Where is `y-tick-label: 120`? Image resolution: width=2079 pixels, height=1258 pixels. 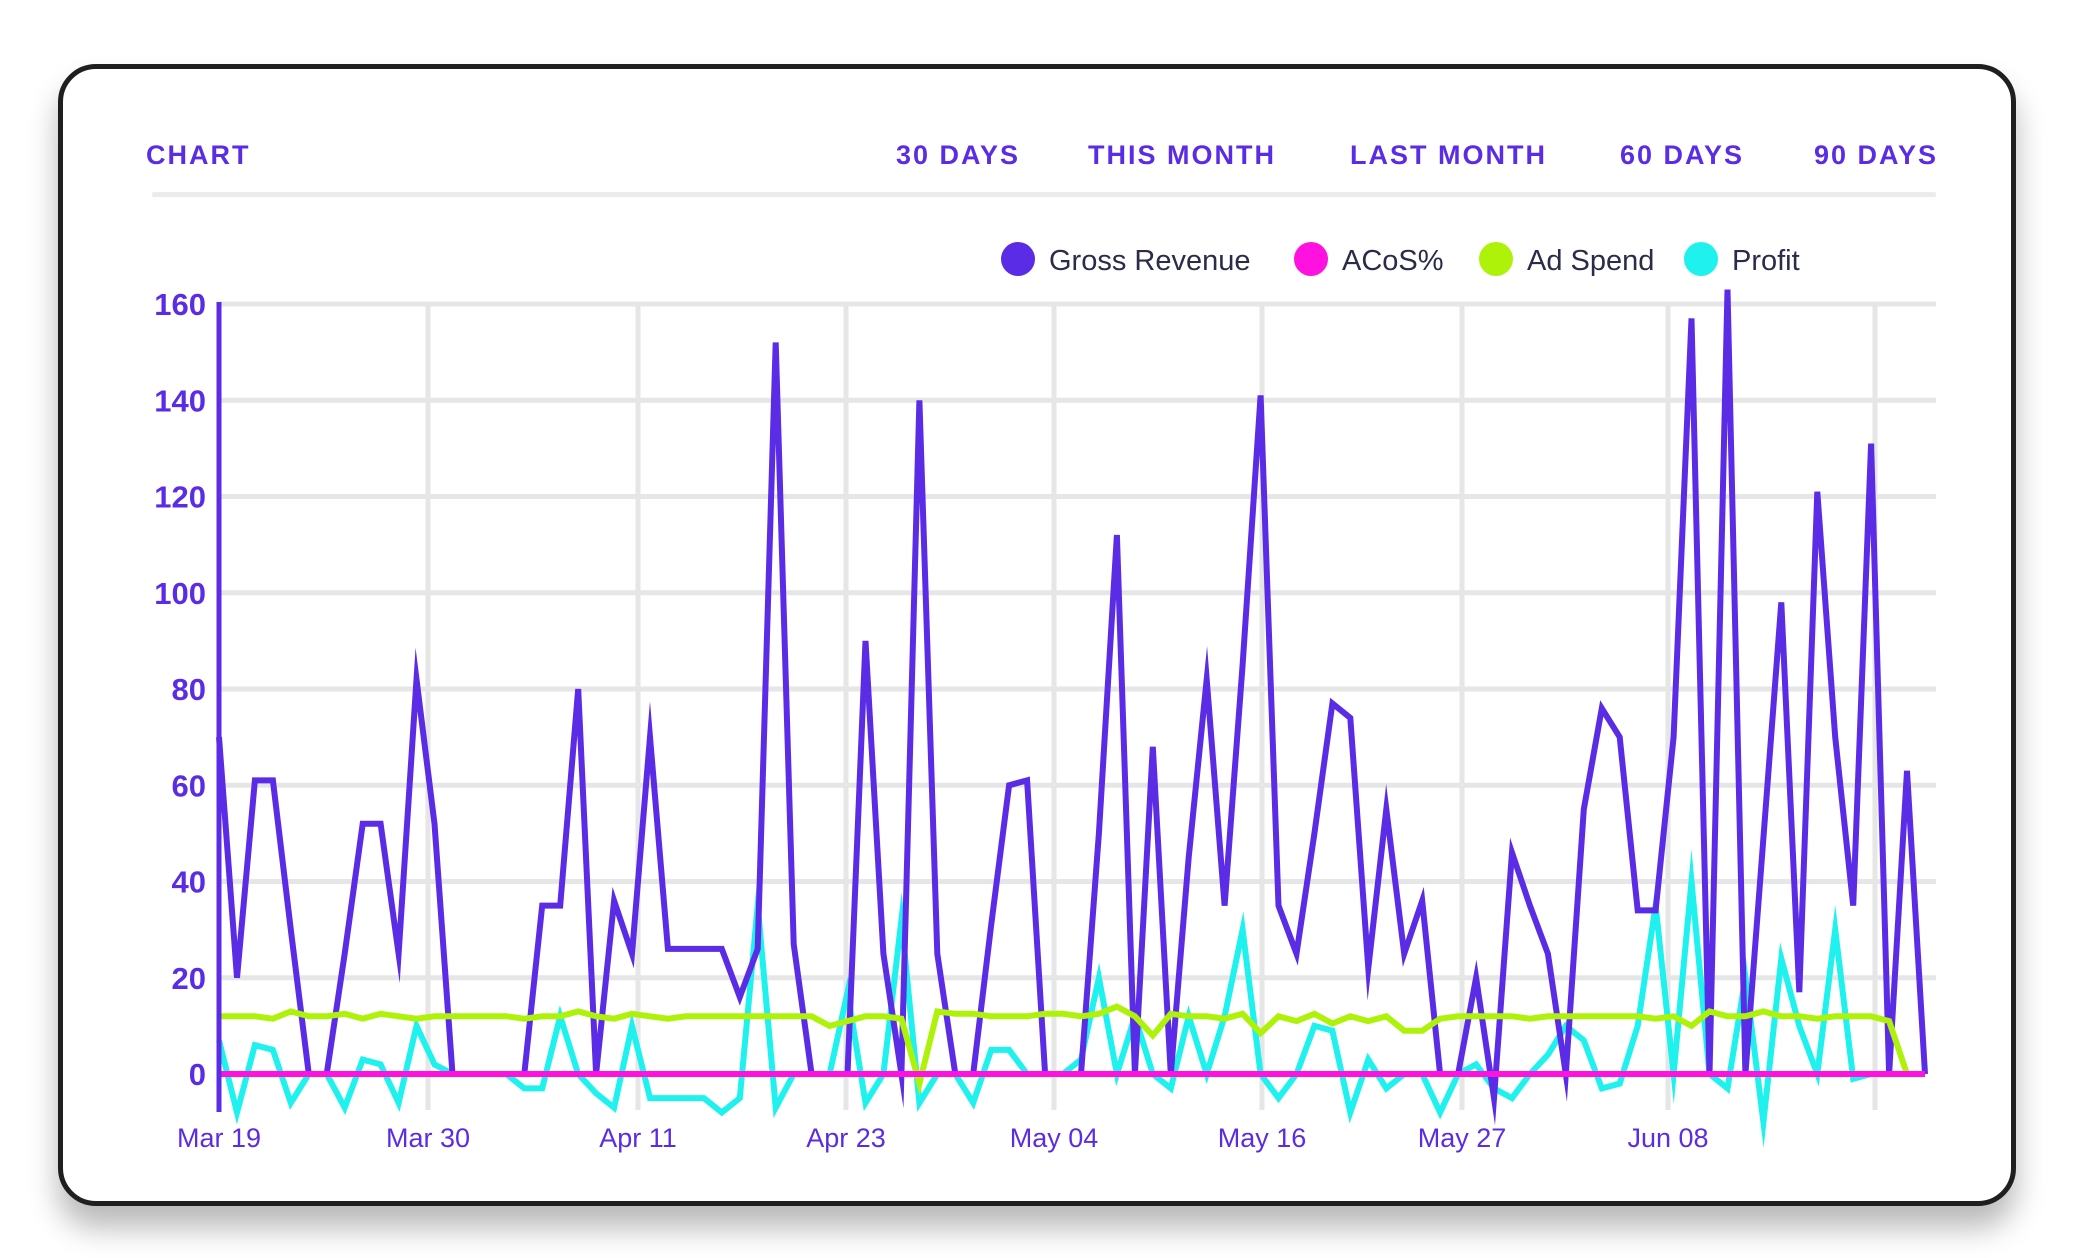 y-tick-label: 120 is located at coordinates (180, 497).